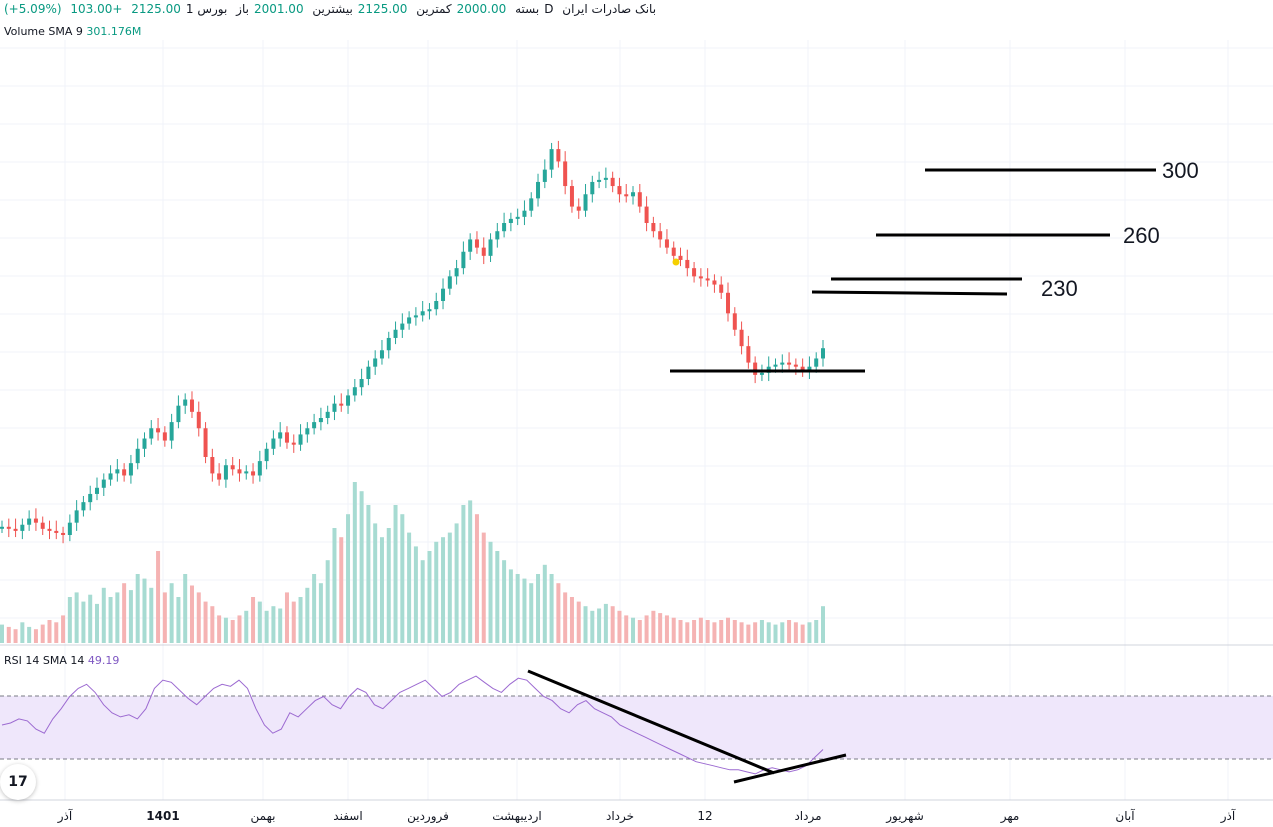  Describe the element at coordinates (904, 816) in the screenshot. I see `time-axis-label: شهریور` at that location.